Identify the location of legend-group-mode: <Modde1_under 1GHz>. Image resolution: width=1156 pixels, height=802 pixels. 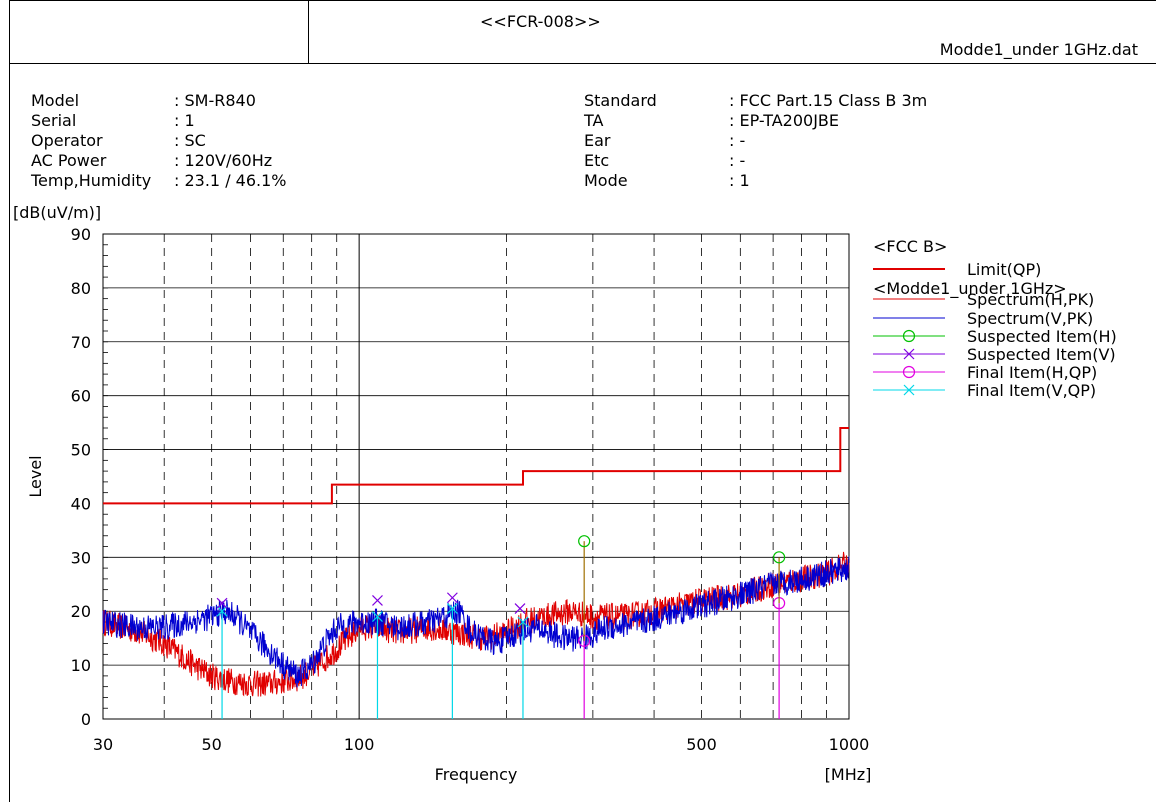
(970, 289).